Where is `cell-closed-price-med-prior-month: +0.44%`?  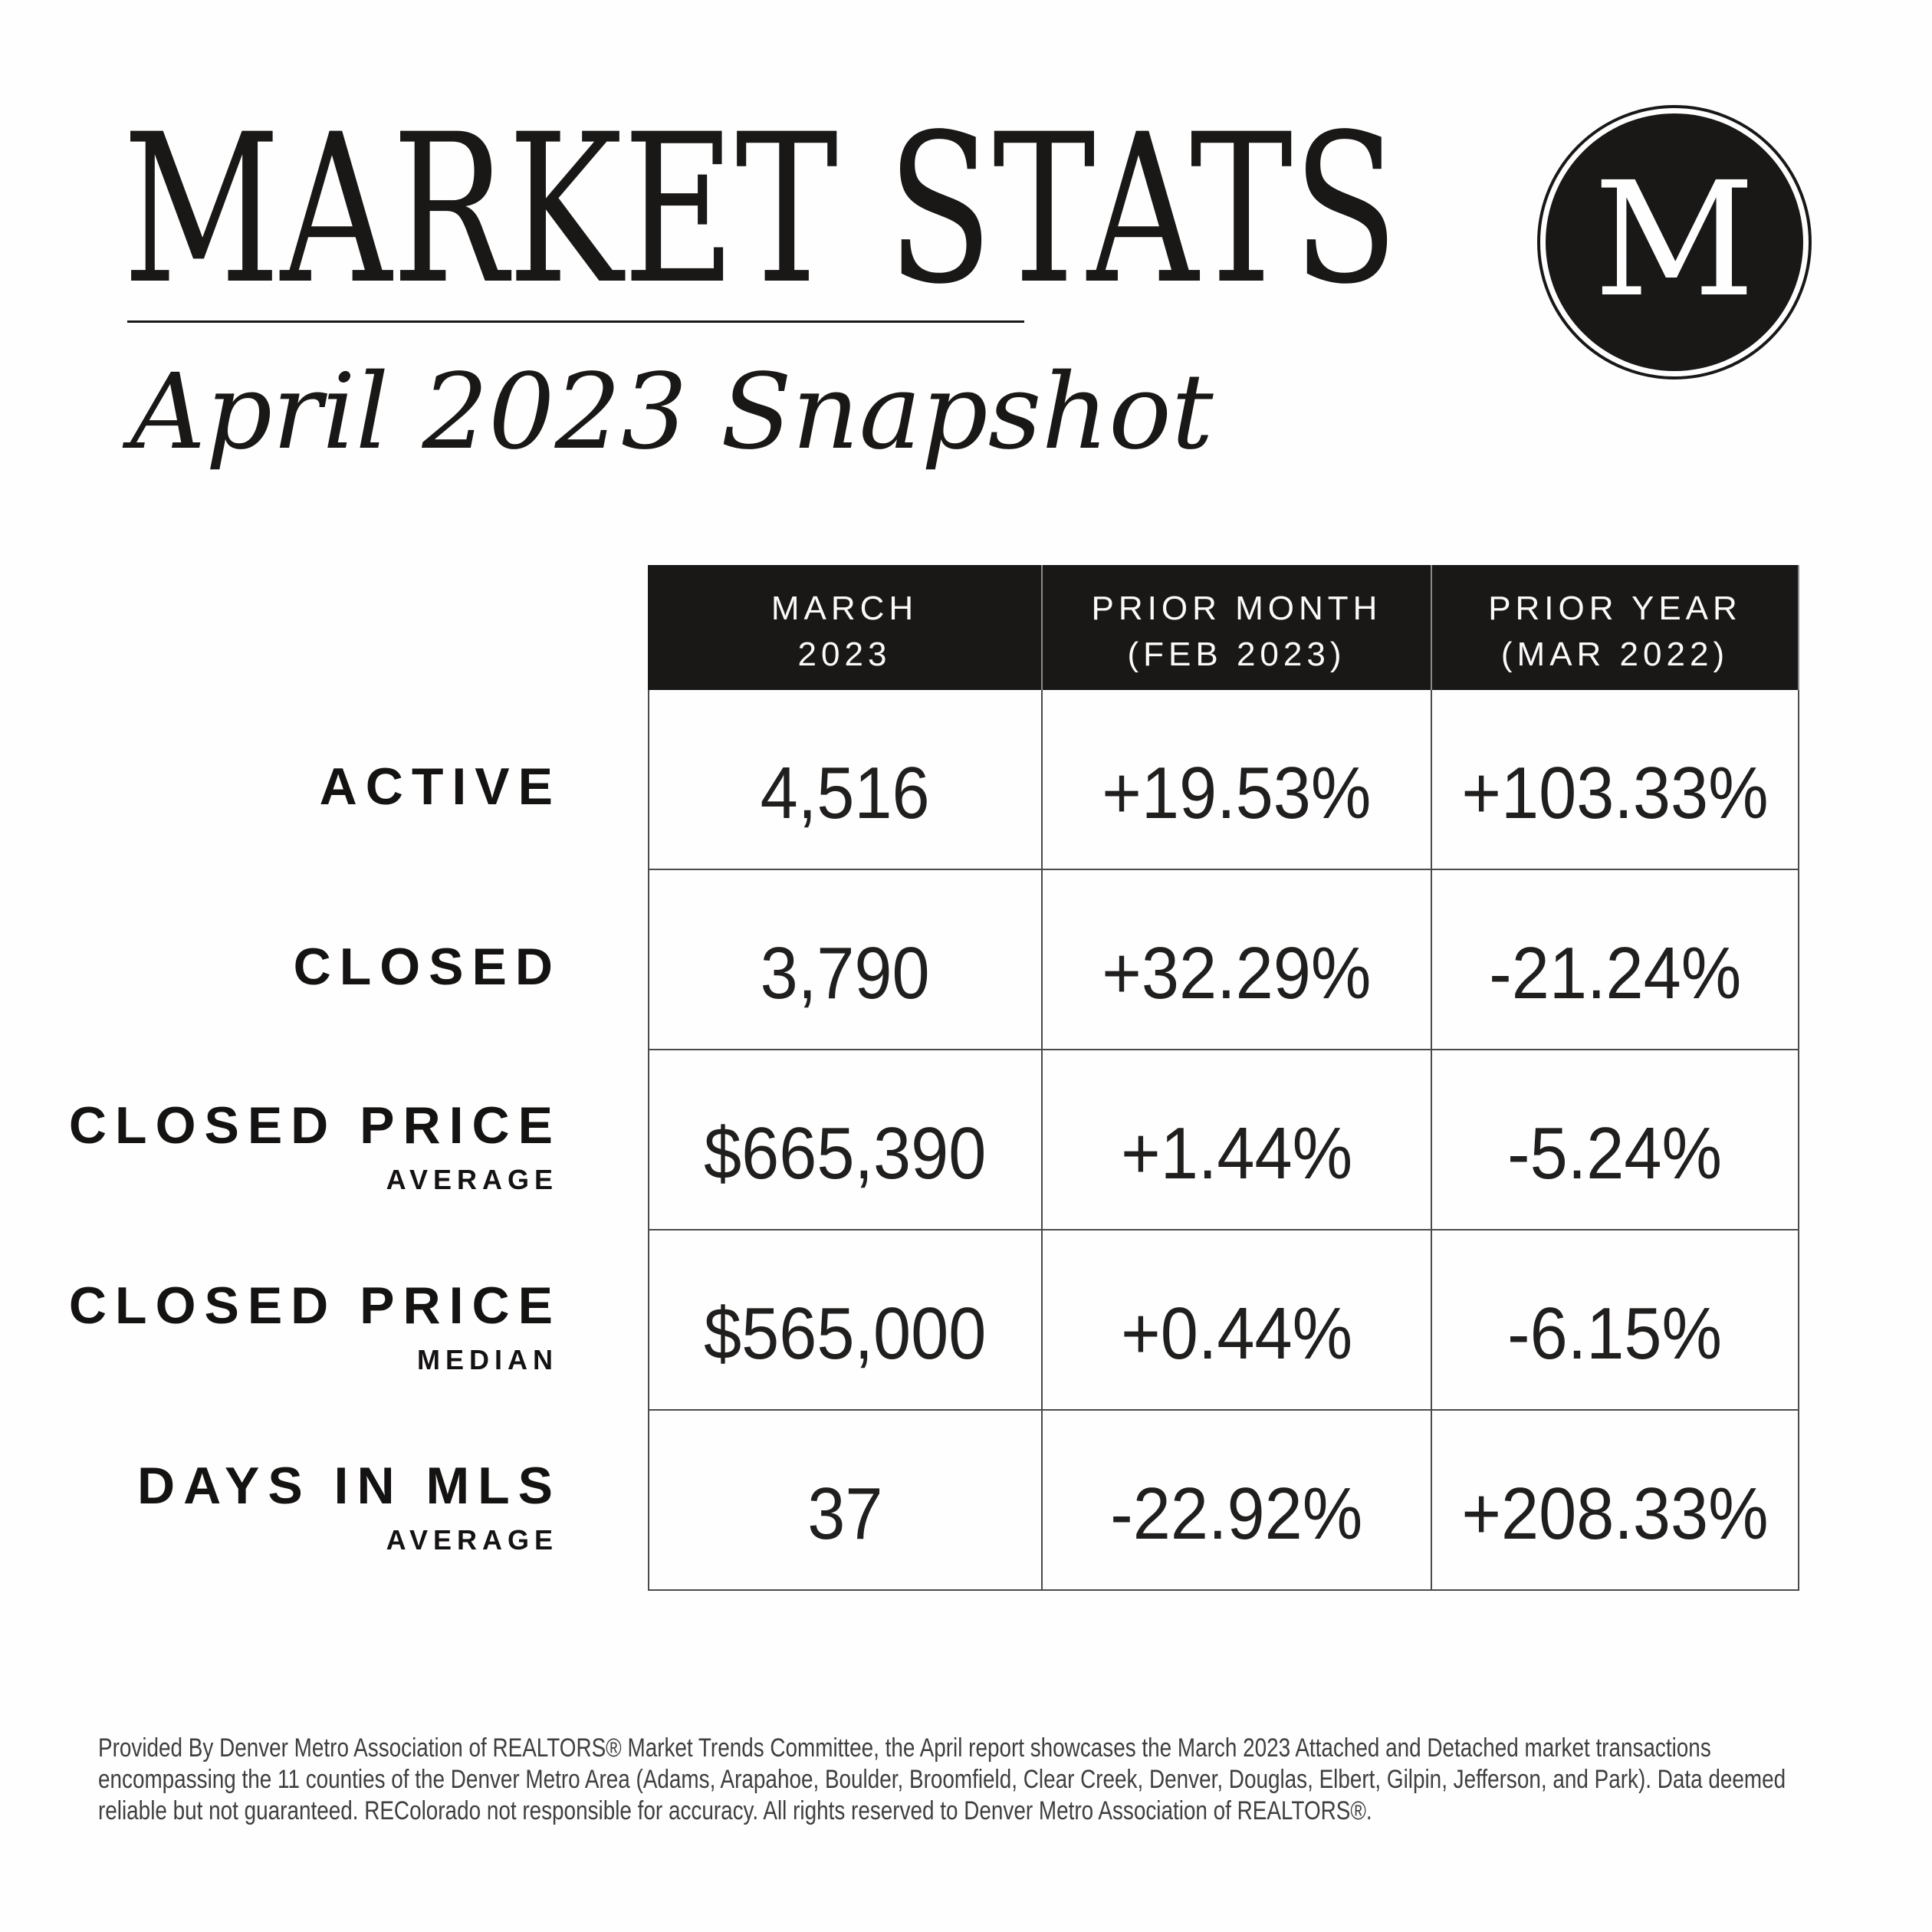 cell-closed-price-med-prior-month: +0.44% is located at coordinates (1236, 1320).